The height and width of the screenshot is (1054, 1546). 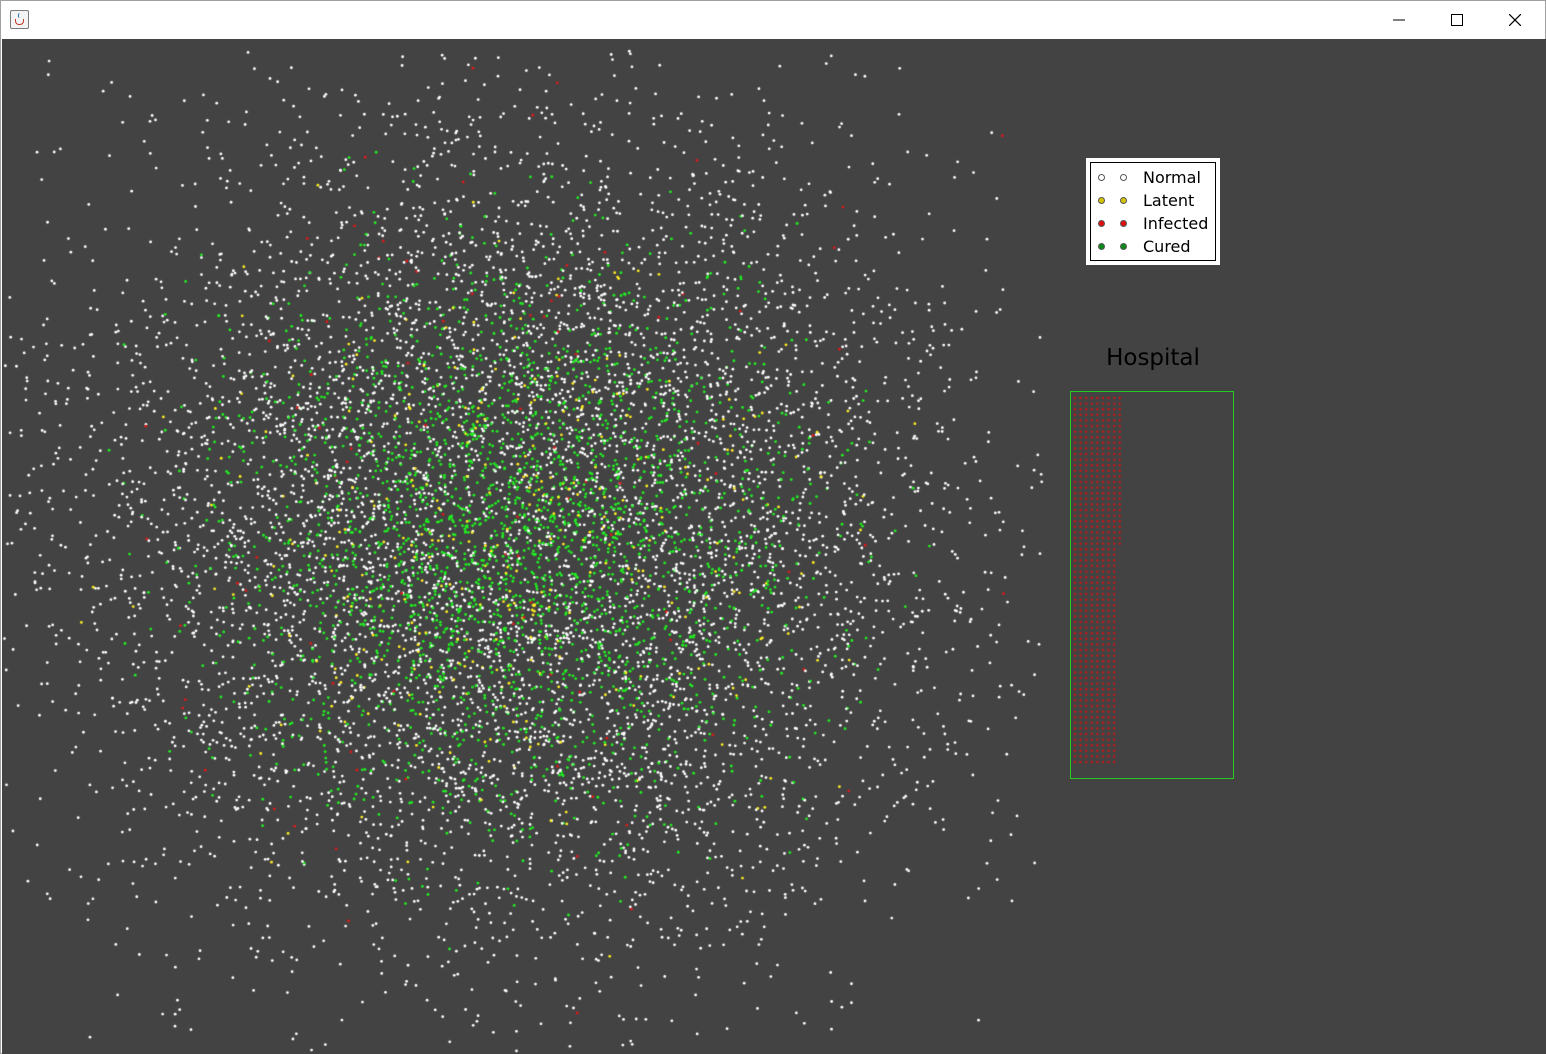 What do you see at coordinates (1176, 223) in the screenshot?
I see `legend-label-infected: Infected` at bounding box center [1176, 223].